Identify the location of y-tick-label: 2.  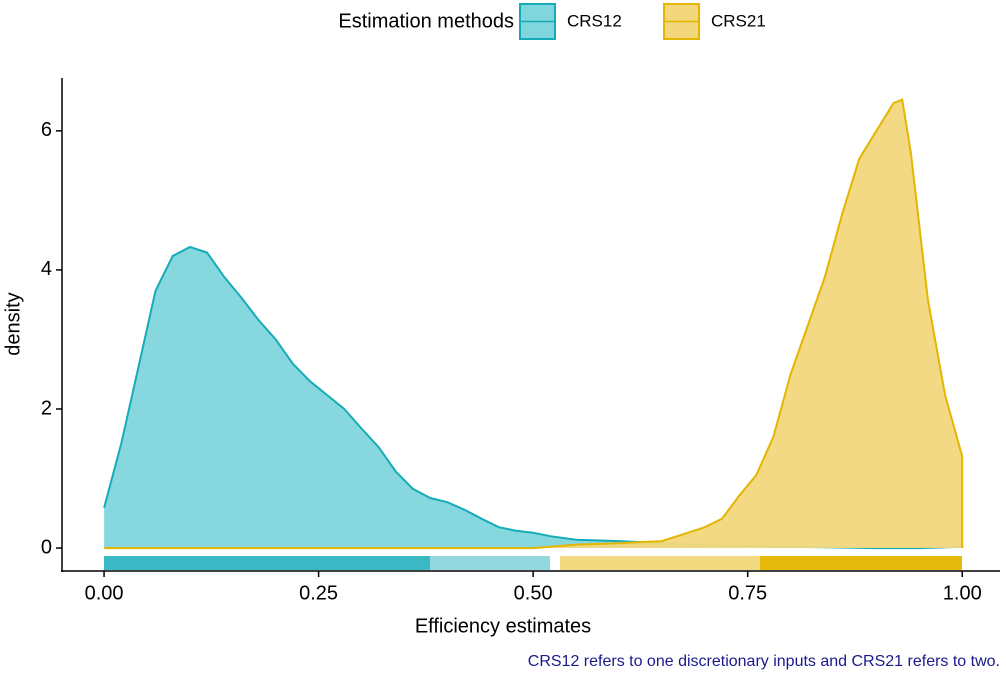
(46, 408).